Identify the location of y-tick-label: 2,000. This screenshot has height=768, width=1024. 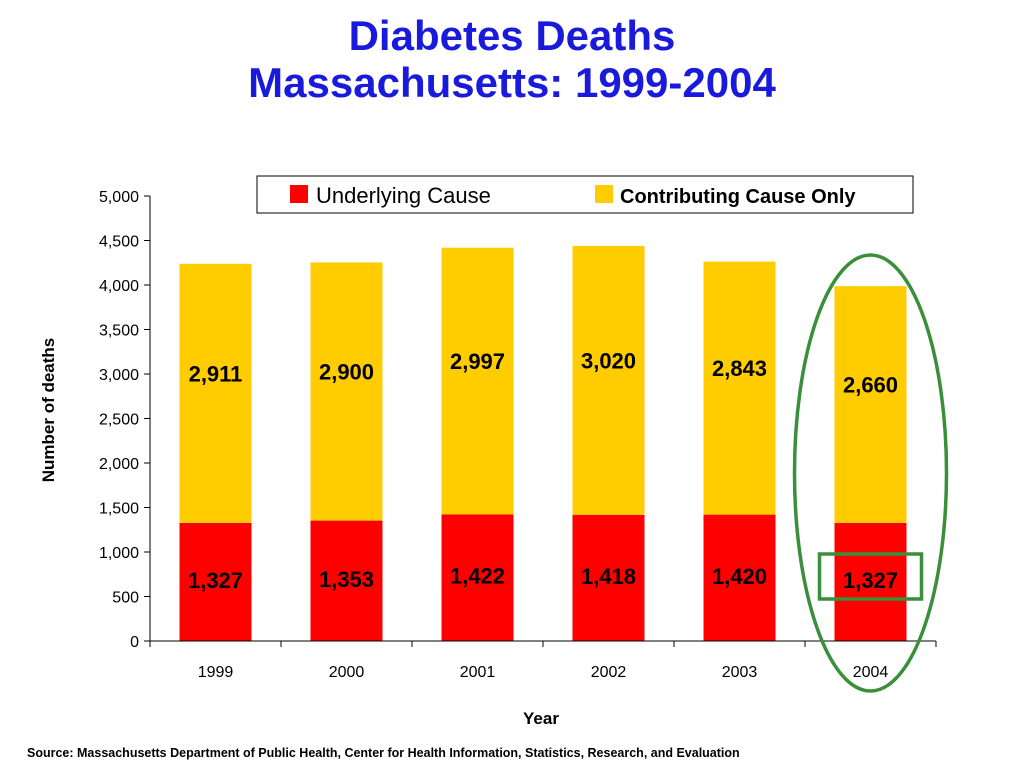
(119, 464).